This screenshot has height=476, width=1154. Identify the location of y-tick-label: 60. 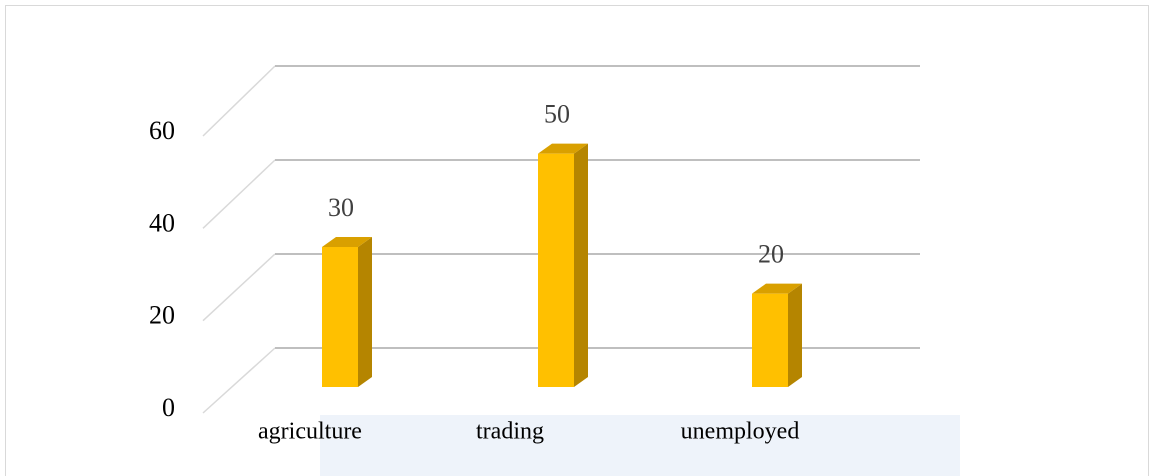
(162, 130).